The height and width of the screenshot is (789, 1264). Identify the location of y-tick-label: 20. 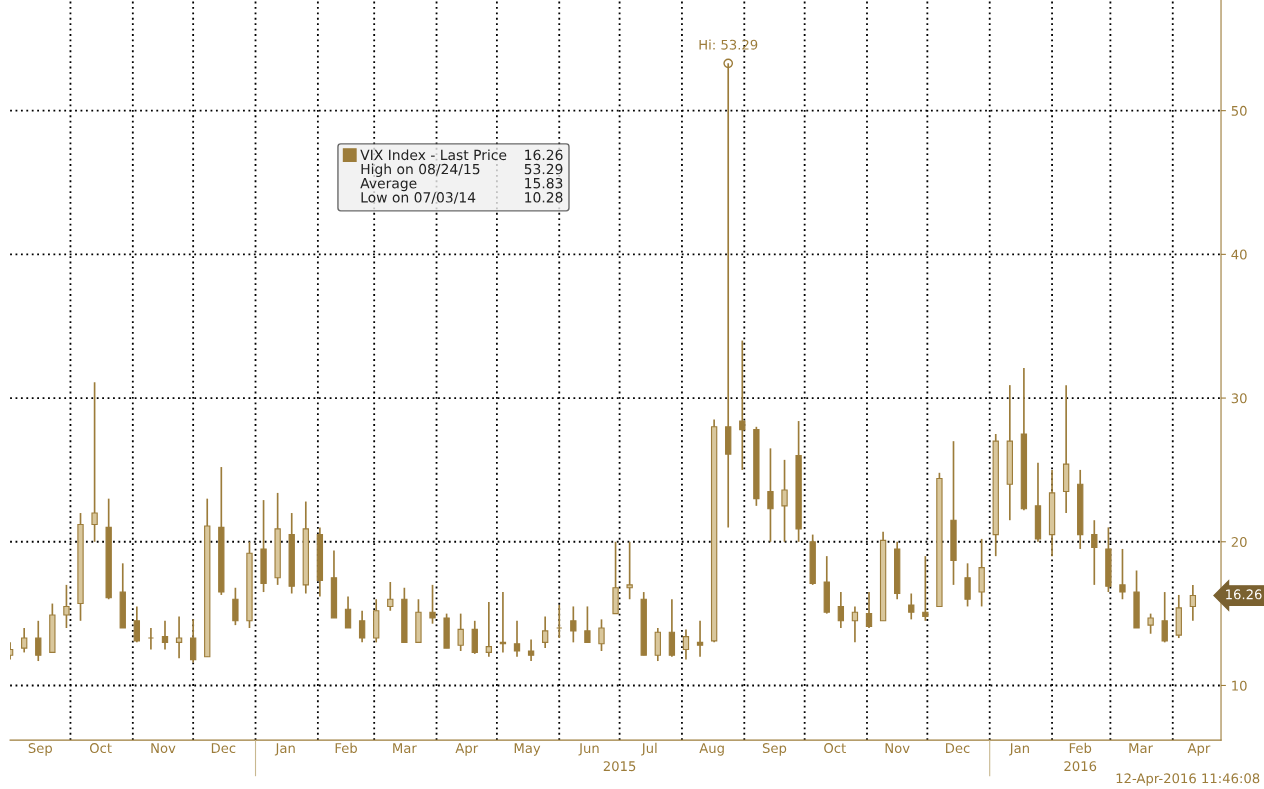
(1239, 541).